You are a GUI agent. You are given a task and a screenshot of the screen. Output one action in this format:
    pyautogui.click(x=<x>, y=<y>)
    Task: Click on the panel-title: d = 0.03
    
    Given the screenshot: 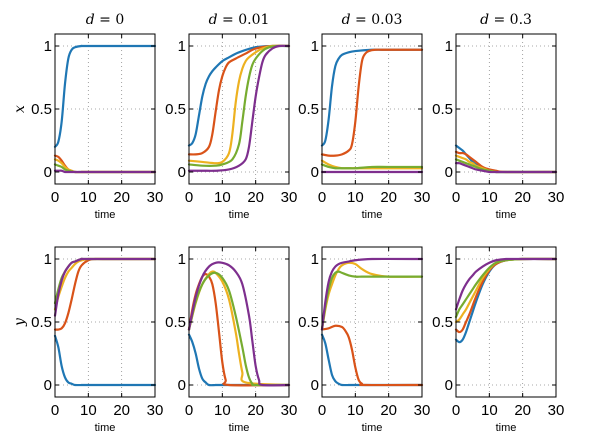 What is the action you would take?
    pyautogui.click(x=372, y=20)
    